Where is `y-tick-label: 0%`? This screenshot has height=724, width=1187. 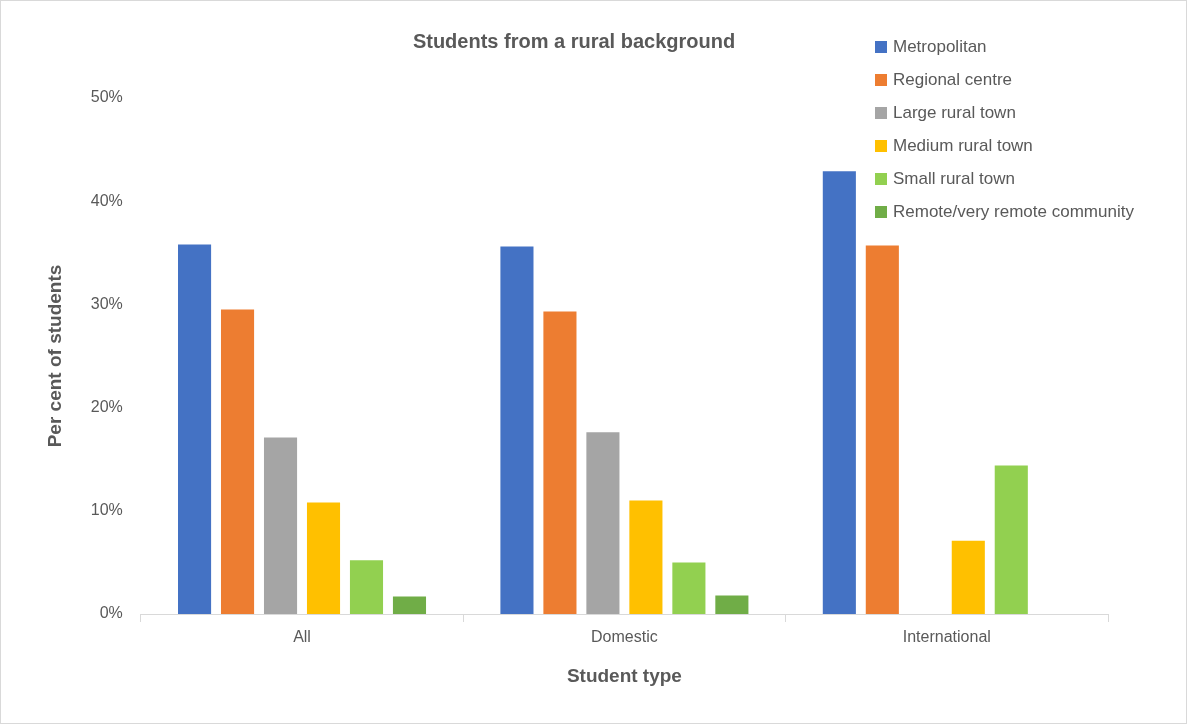 y-tick-label: 0% is located at coordinates (111, 613).